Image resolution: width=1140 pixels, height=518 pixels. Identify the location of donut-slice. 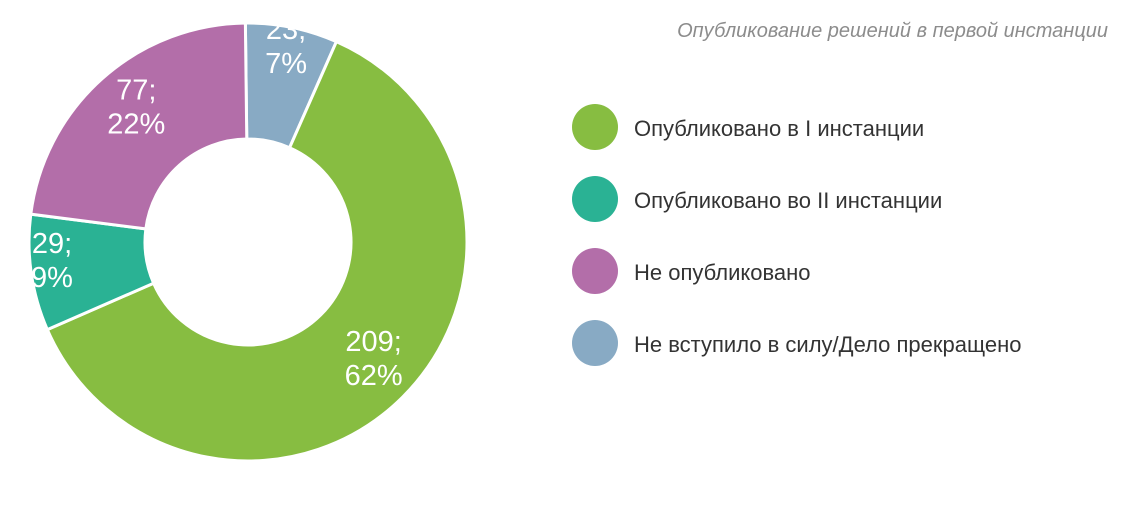
(139, 126).